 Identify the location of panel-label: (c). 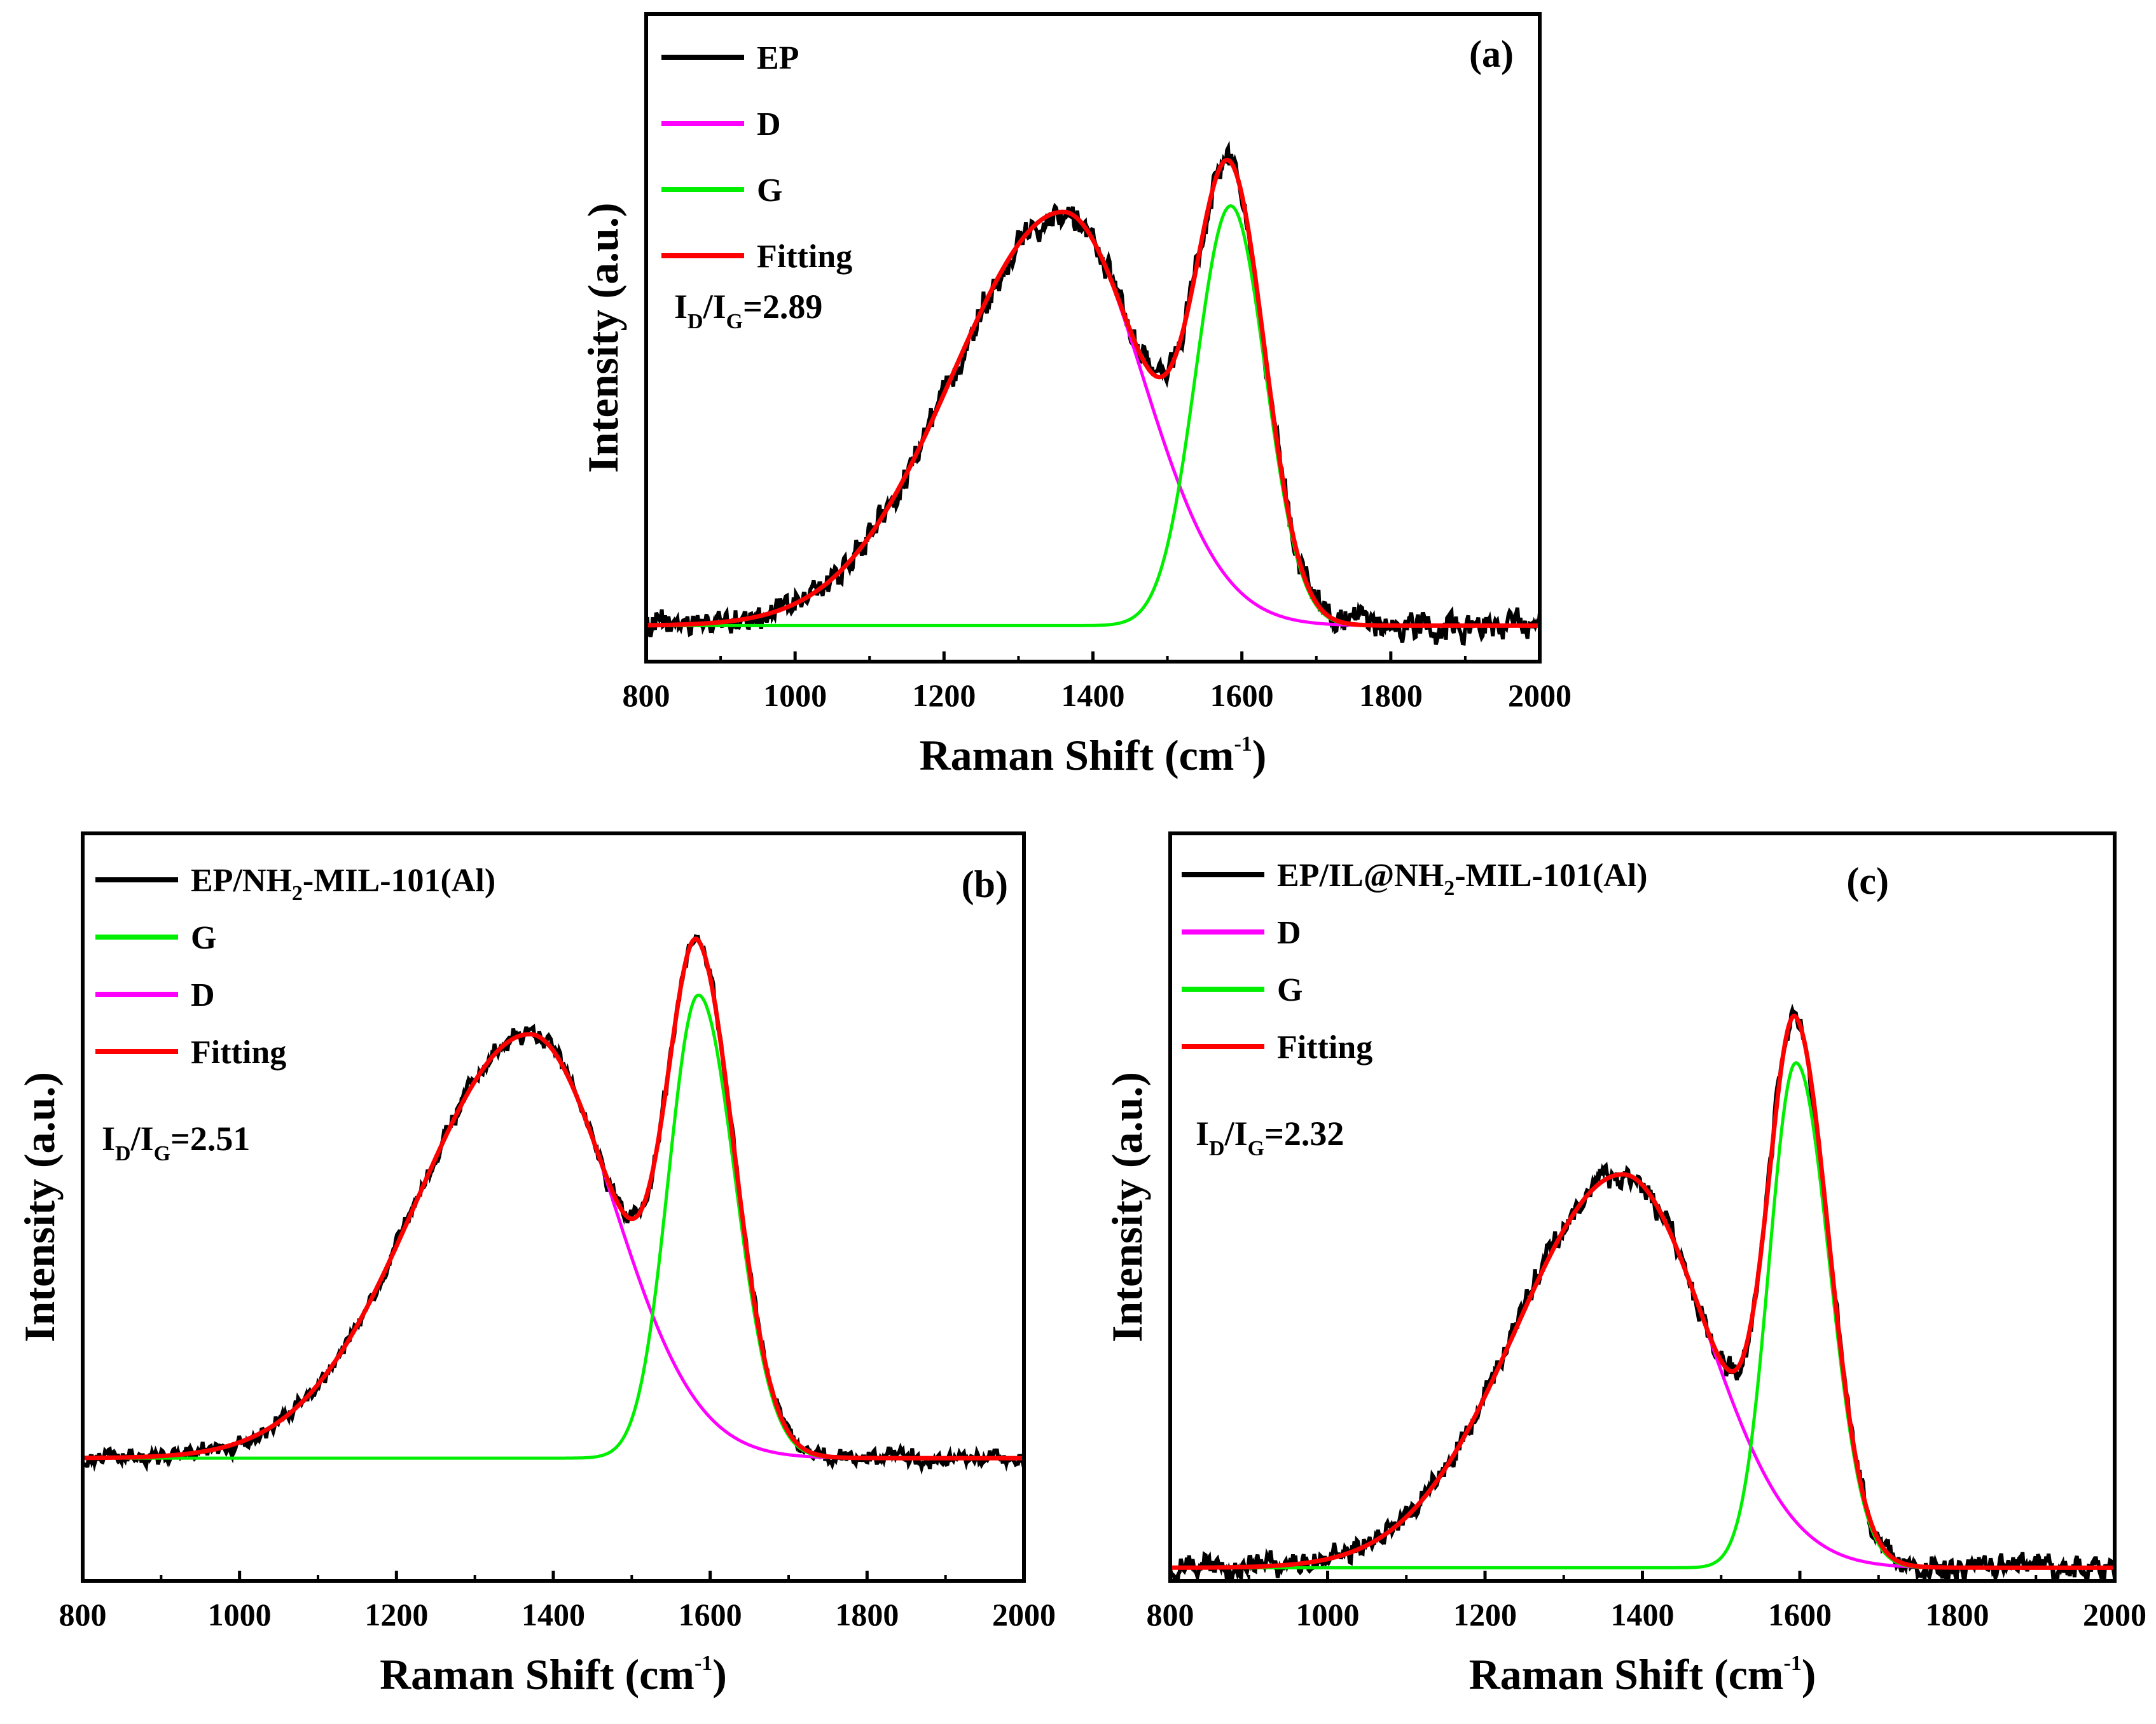
(1867, 881).